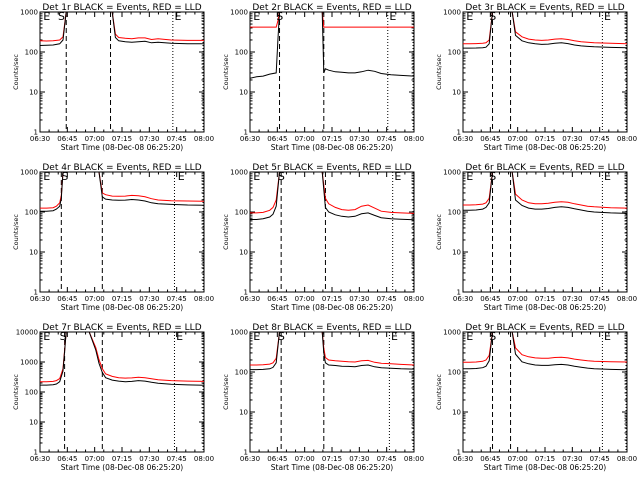 The width and height of the screenshot is (640, 480). Describe the element at coordinates (331, 8) in the screenshot. I see `panel-title: Det 2r BLACK = Events, RED = LLD` at that location.